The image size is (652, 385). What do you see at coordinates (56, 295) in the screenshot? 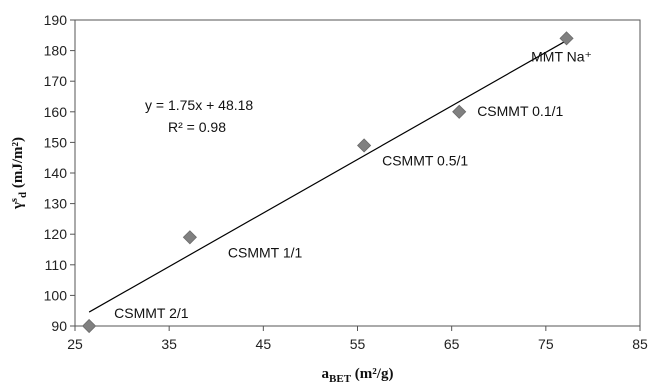
I see `y-tick-label: 100` at bounding box center [56, 295].